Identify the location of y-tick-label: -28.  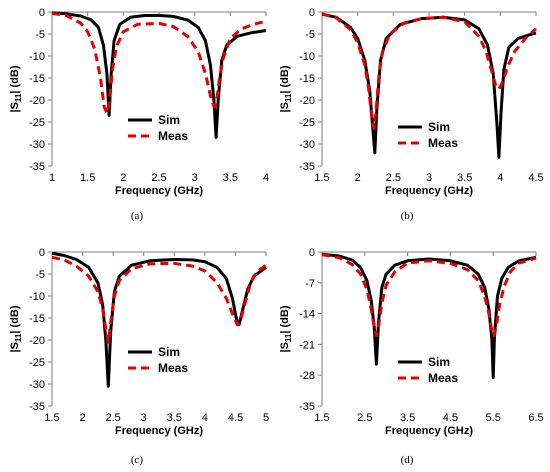
(307, 376).